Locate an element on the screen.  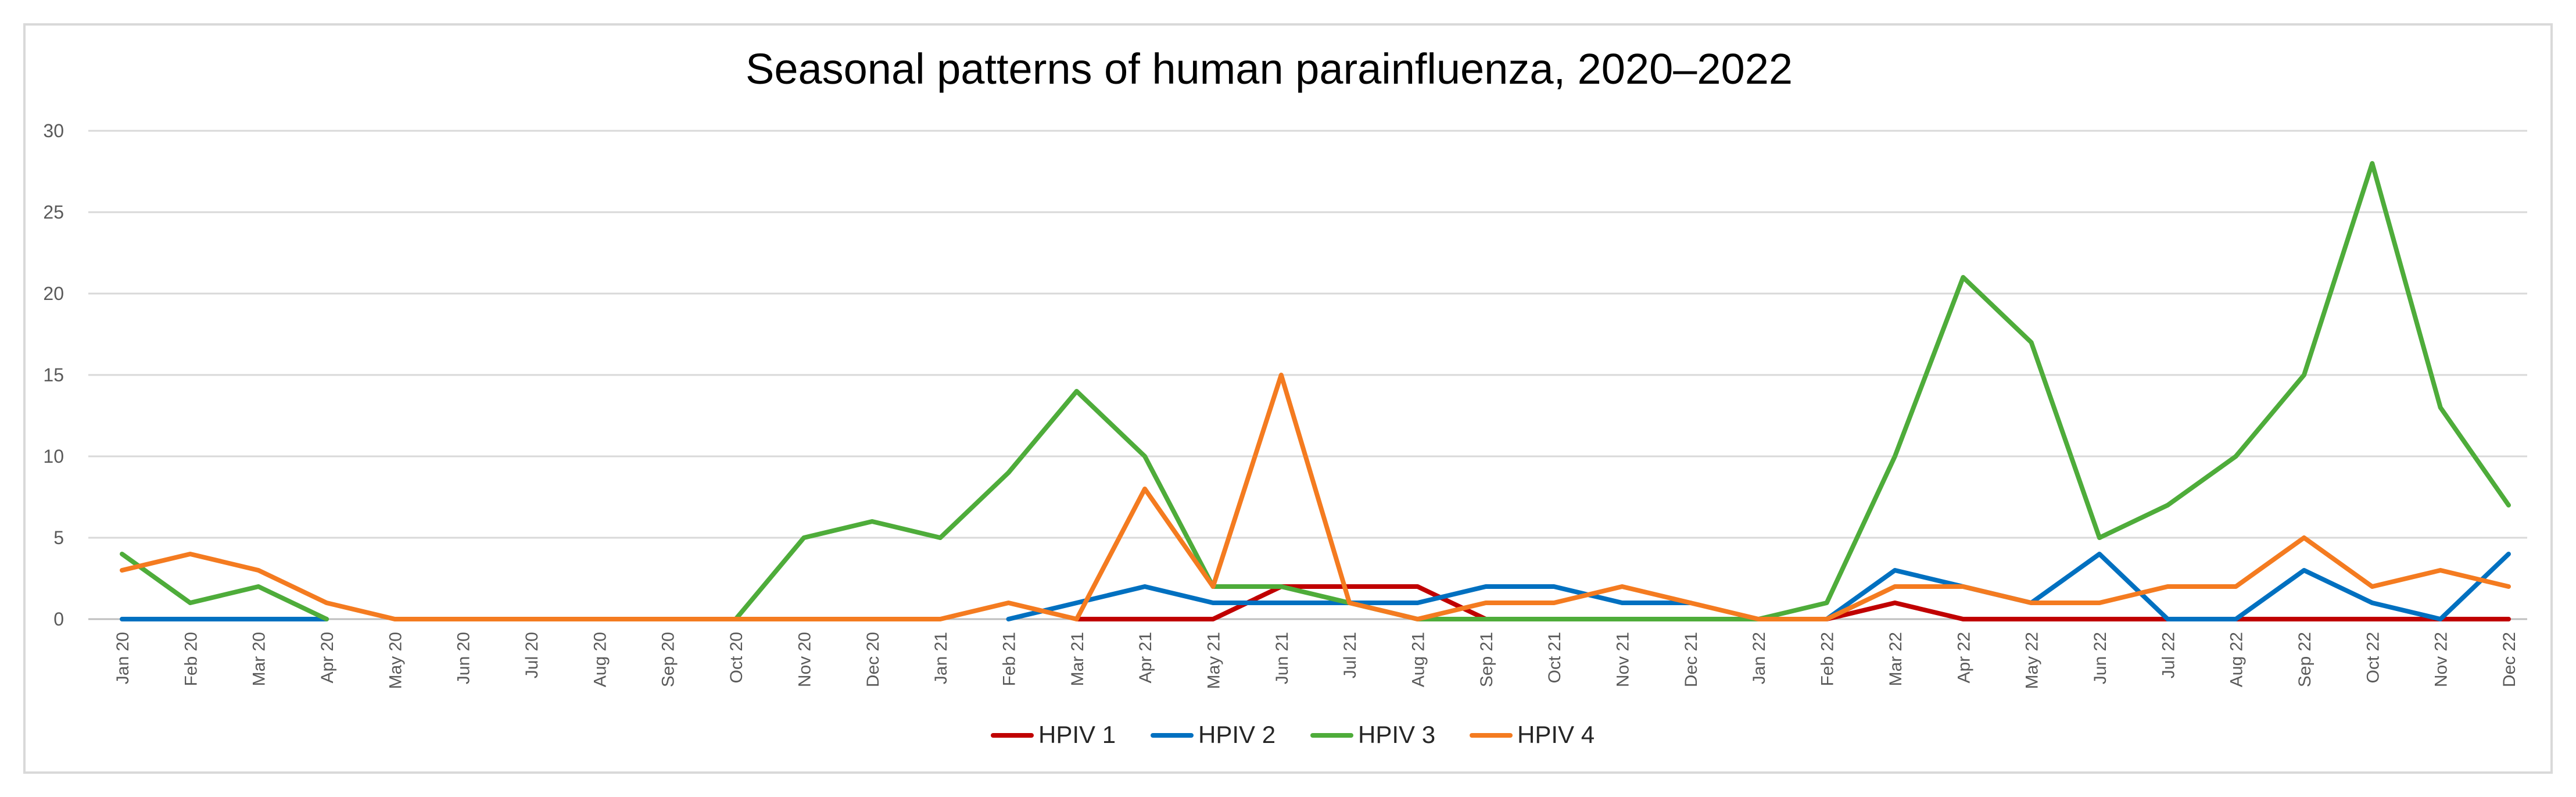
y-tick-label: 20 is located at coordinates (53, 293).